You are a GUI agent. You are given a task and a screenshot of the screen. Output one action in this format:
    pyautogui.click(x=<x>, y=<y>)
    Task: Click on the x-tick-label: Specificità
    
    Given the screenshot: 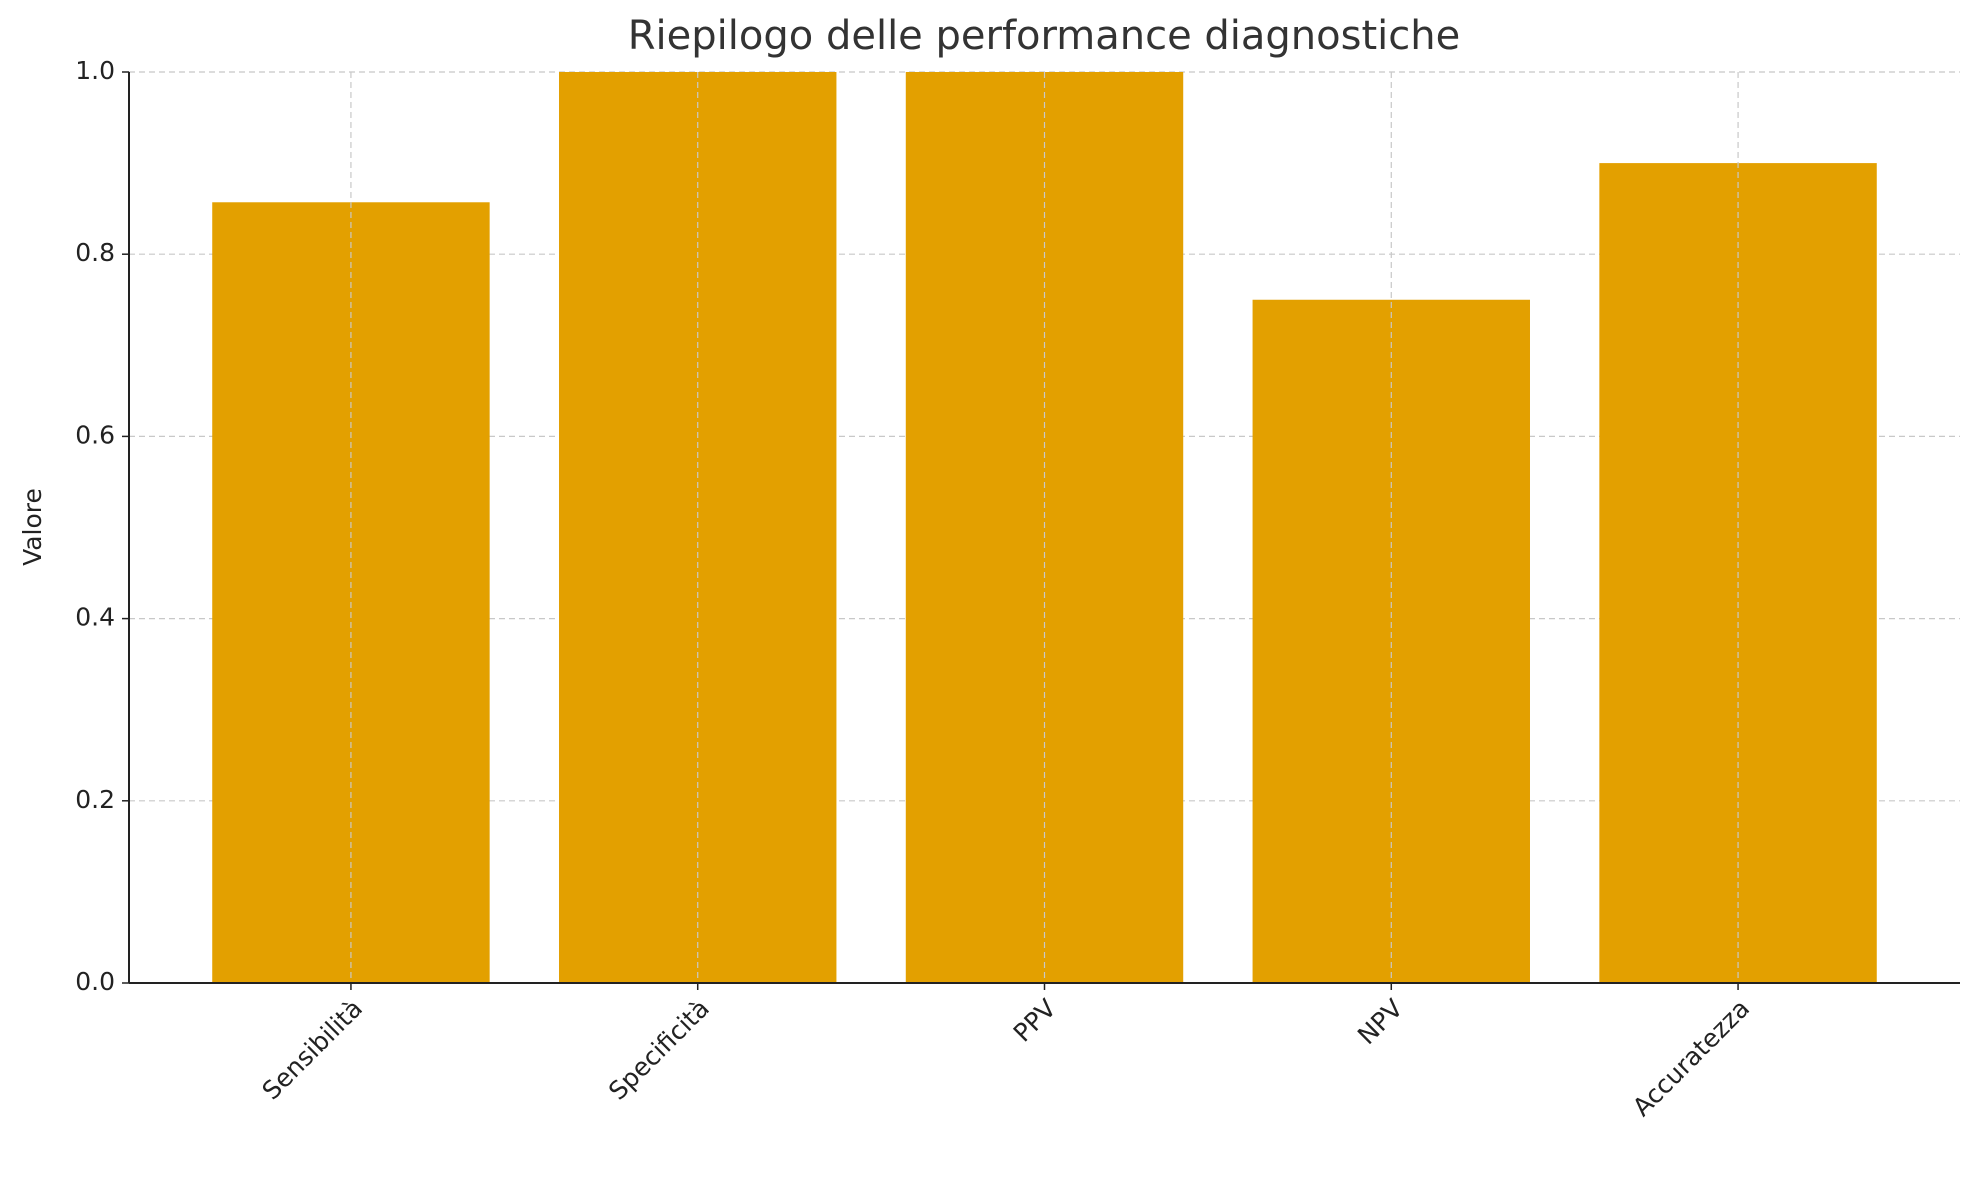 What is the action you would take?
    pyautogui.click(x=659, y=1050)
    